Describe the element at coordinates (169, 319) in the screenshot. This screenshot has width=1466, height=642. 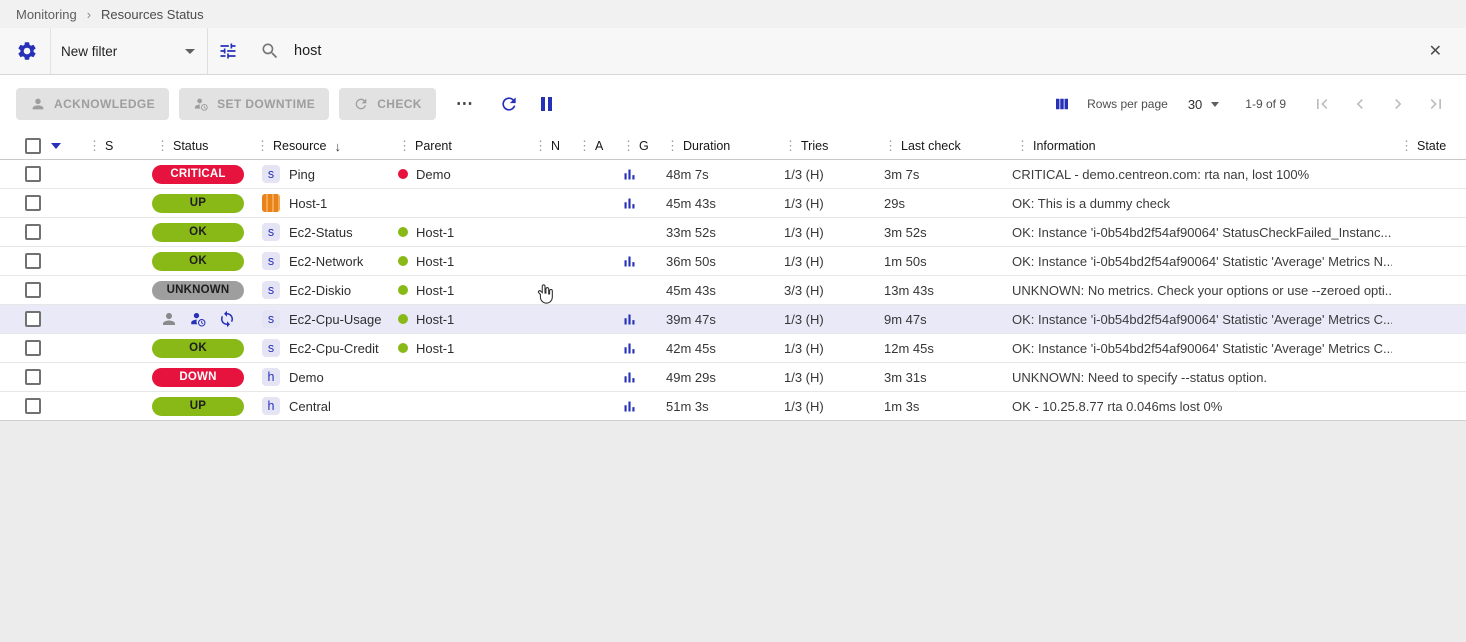
I see `acknowledged-icon` at that location.